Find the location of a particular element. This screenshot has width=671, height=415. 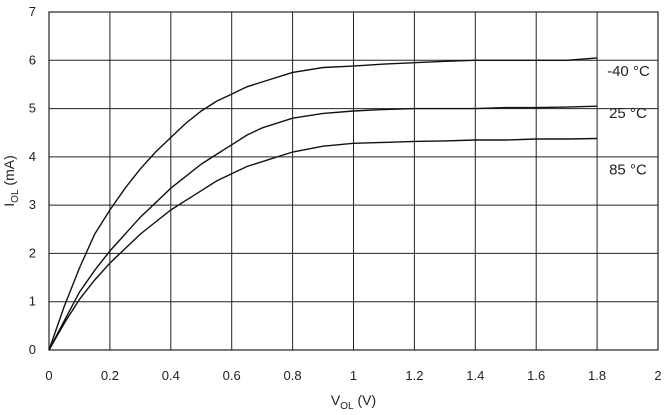

x-tick-label: 0.4 is located at coordinates (171, 375).